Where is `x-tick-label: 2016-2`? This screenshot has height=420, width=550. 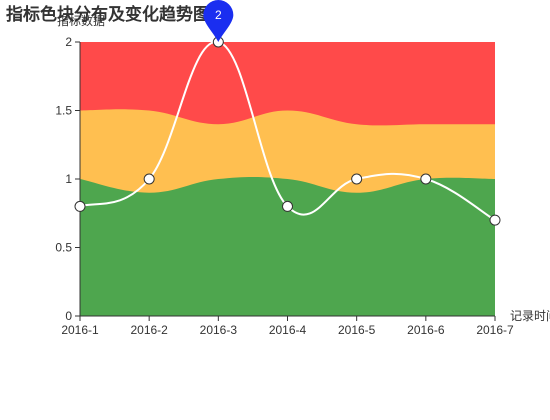
x-tick-label: 2016-2 is located at coordinates (149, 330).